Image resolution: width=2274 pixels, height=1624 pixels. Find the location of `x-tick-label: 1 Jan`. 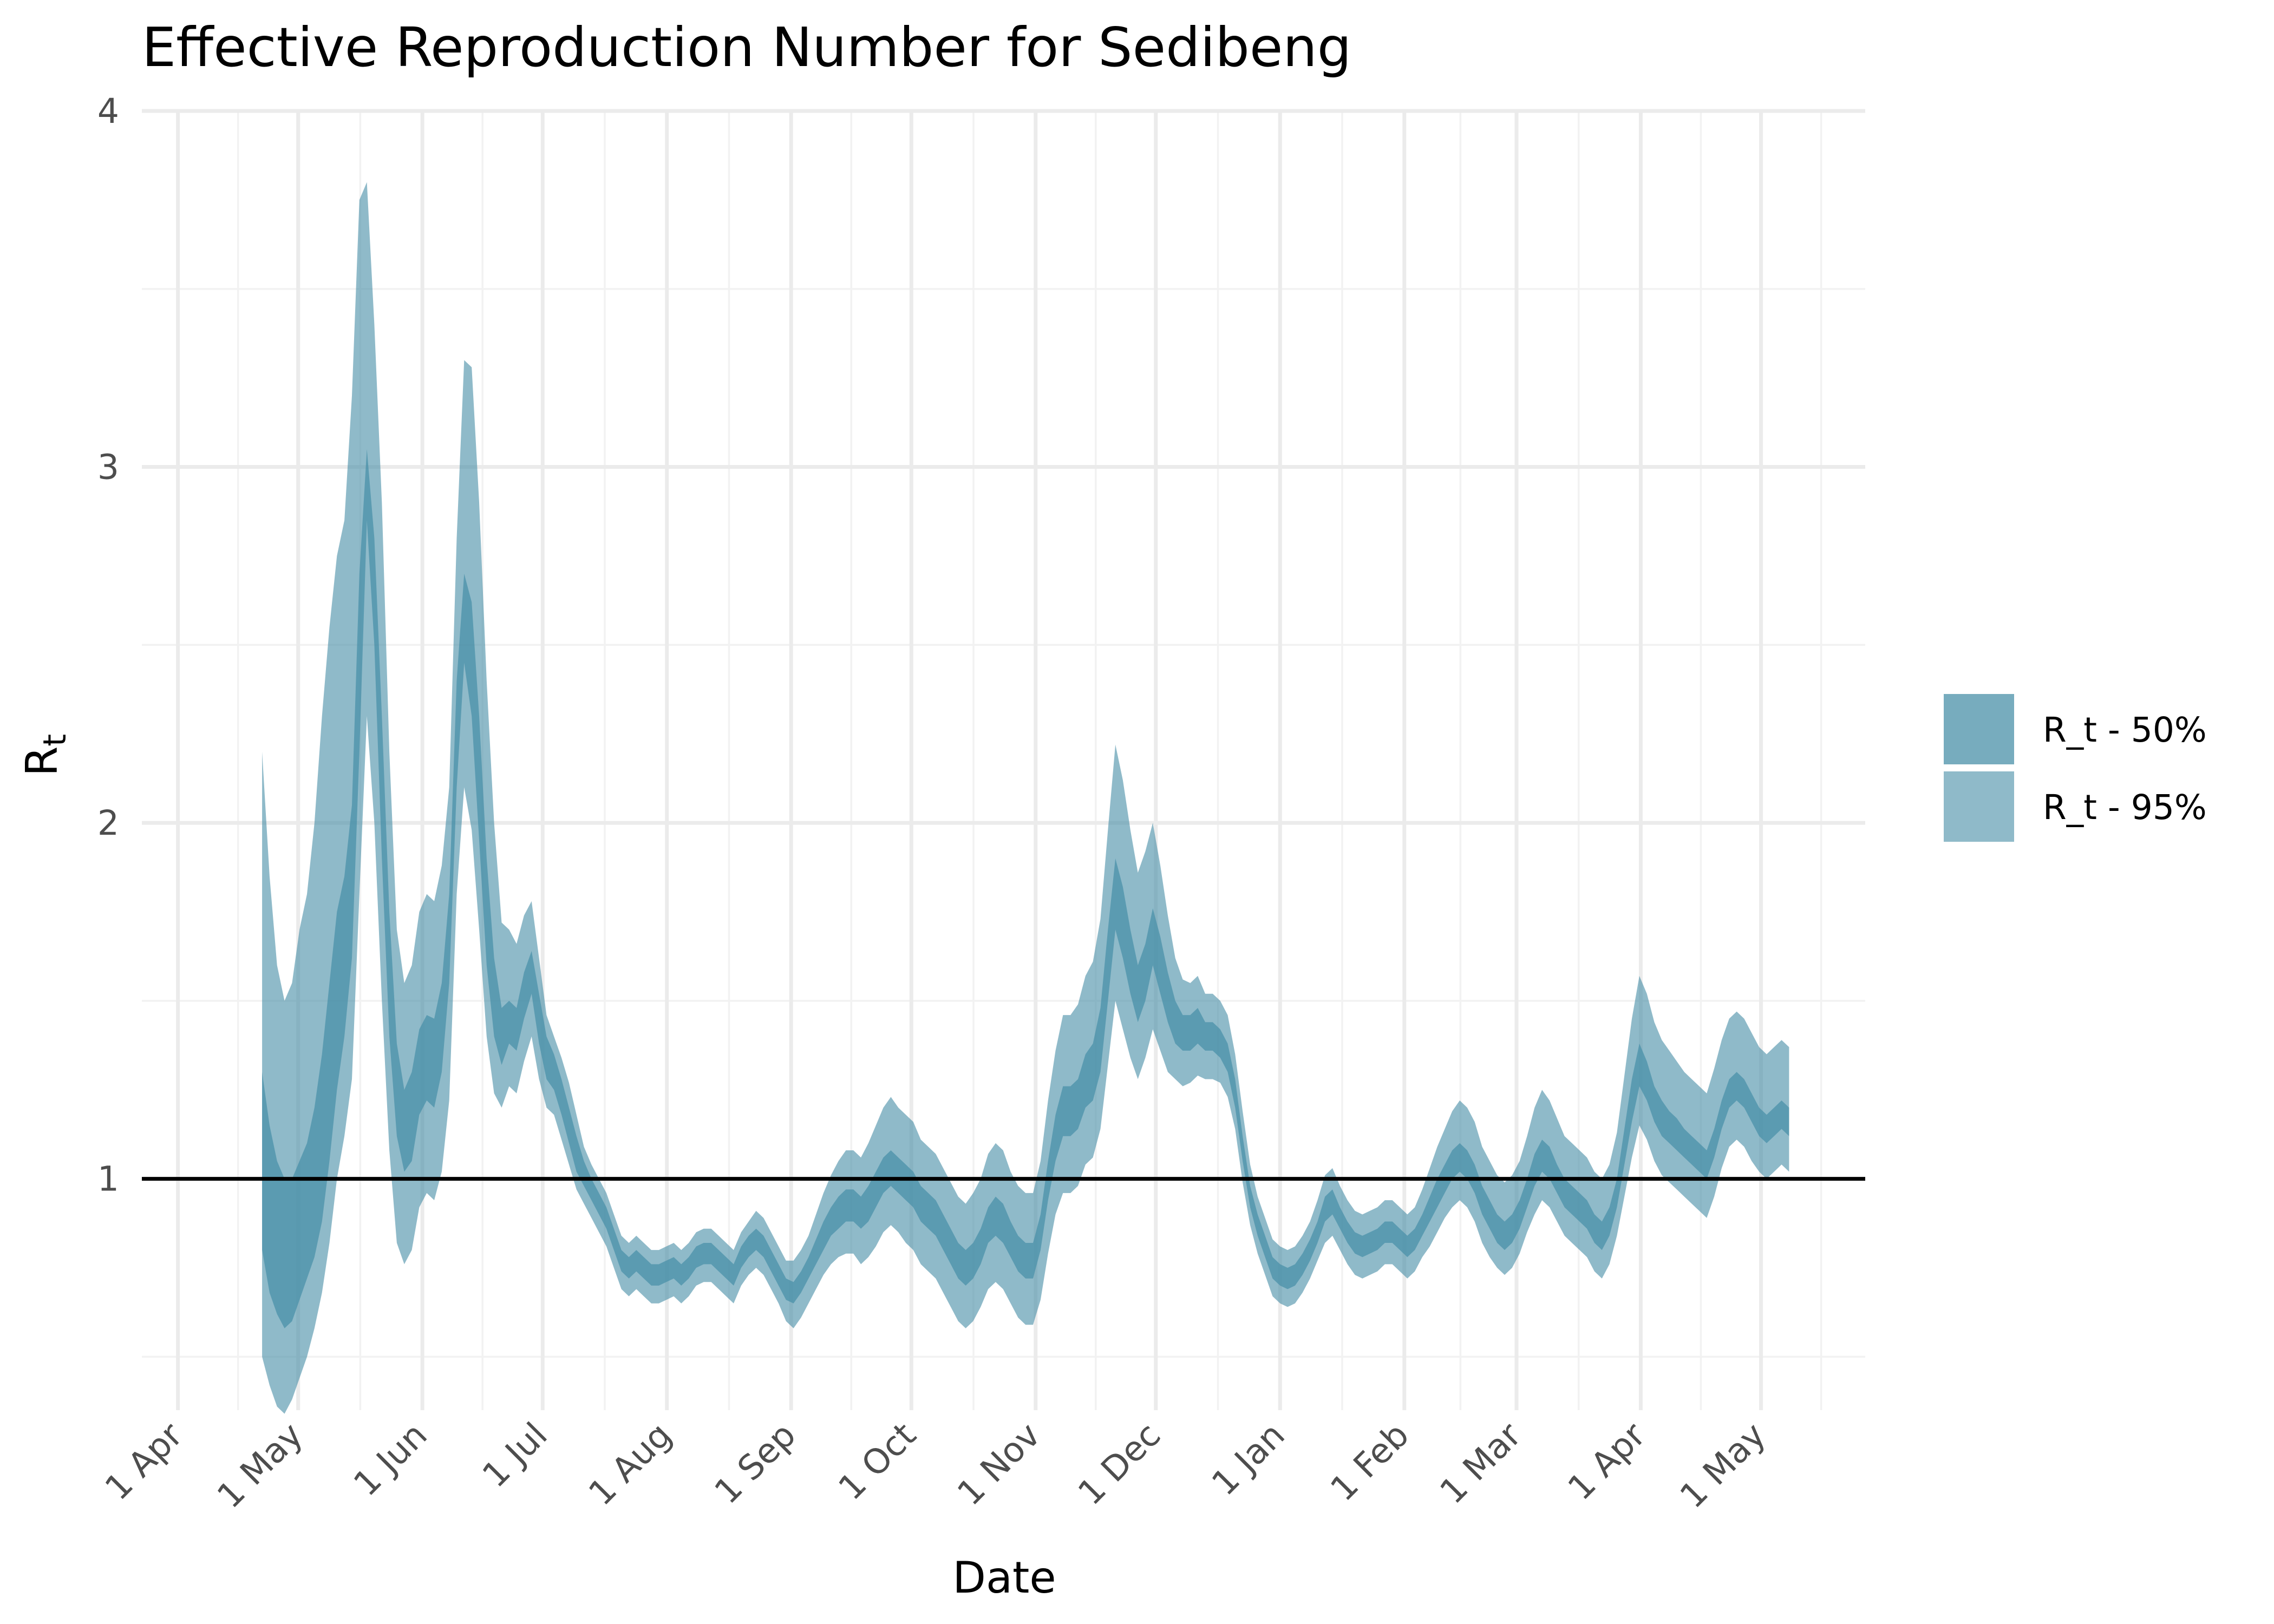

x-tick-label: 1 Jan is located at coordinates (1248, 1459).